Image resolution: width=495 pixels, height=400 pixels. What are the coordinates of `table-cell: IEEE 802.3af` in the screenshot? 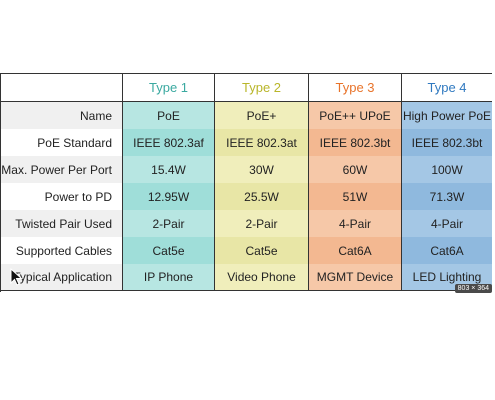 It's located at (168, 142).